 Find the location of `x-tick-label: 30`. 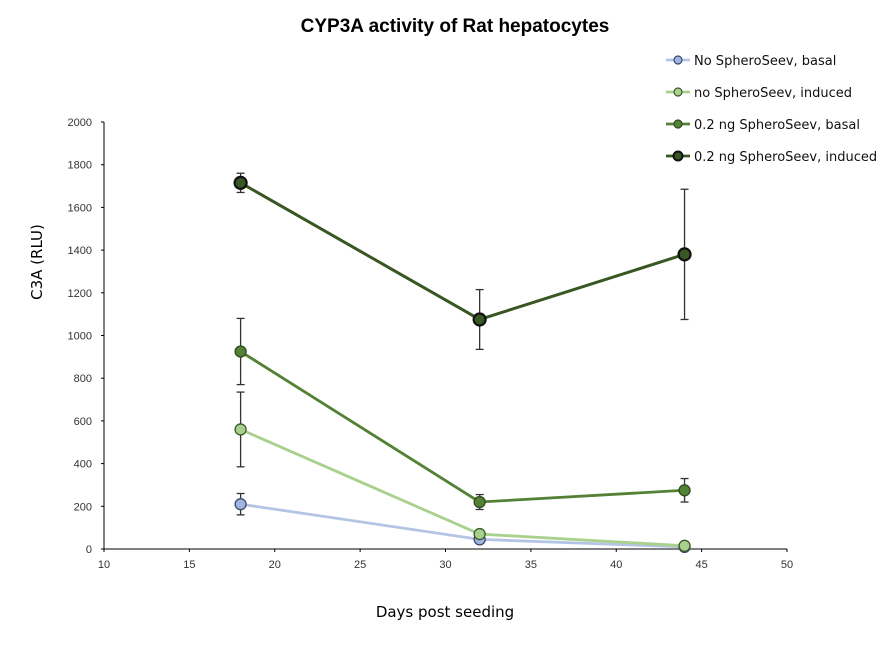

x-tick-label: 30 is located at coordinates (445, 565).